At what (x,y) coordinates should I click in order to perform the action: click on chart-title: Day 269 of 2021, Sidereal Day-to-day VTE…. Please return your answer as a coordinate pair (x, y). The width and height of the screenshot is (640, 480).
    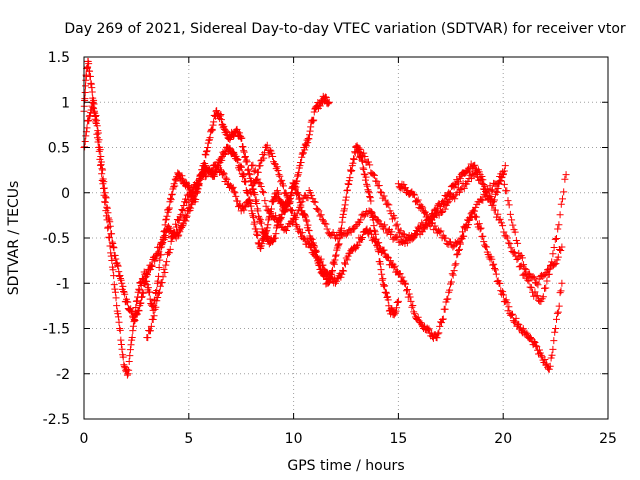
    Looking at the image, I should click on (345, 29).